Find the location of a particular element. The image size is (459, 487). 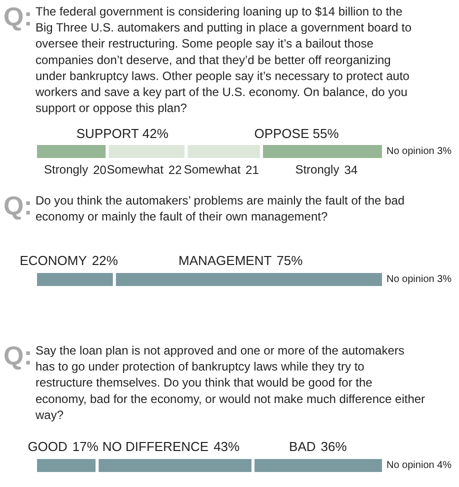

data-label: 17% is located at coordinates (85, 446).